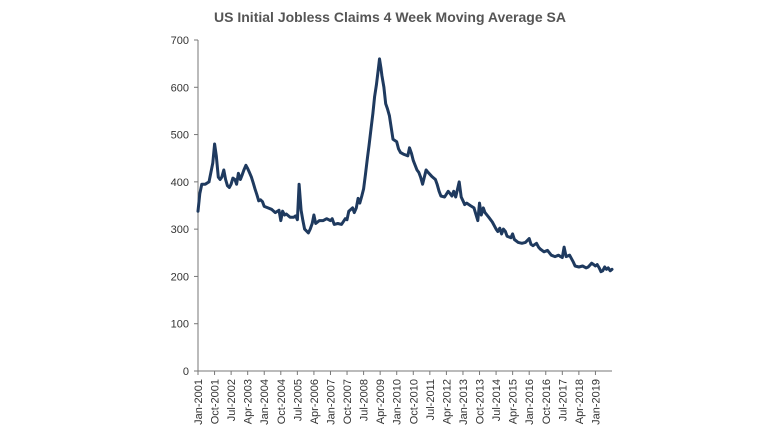  What do you see at coordinates (180, 88) in the screenshot?
I see `y-tick-label: 600` at bounding box center [180, 88].